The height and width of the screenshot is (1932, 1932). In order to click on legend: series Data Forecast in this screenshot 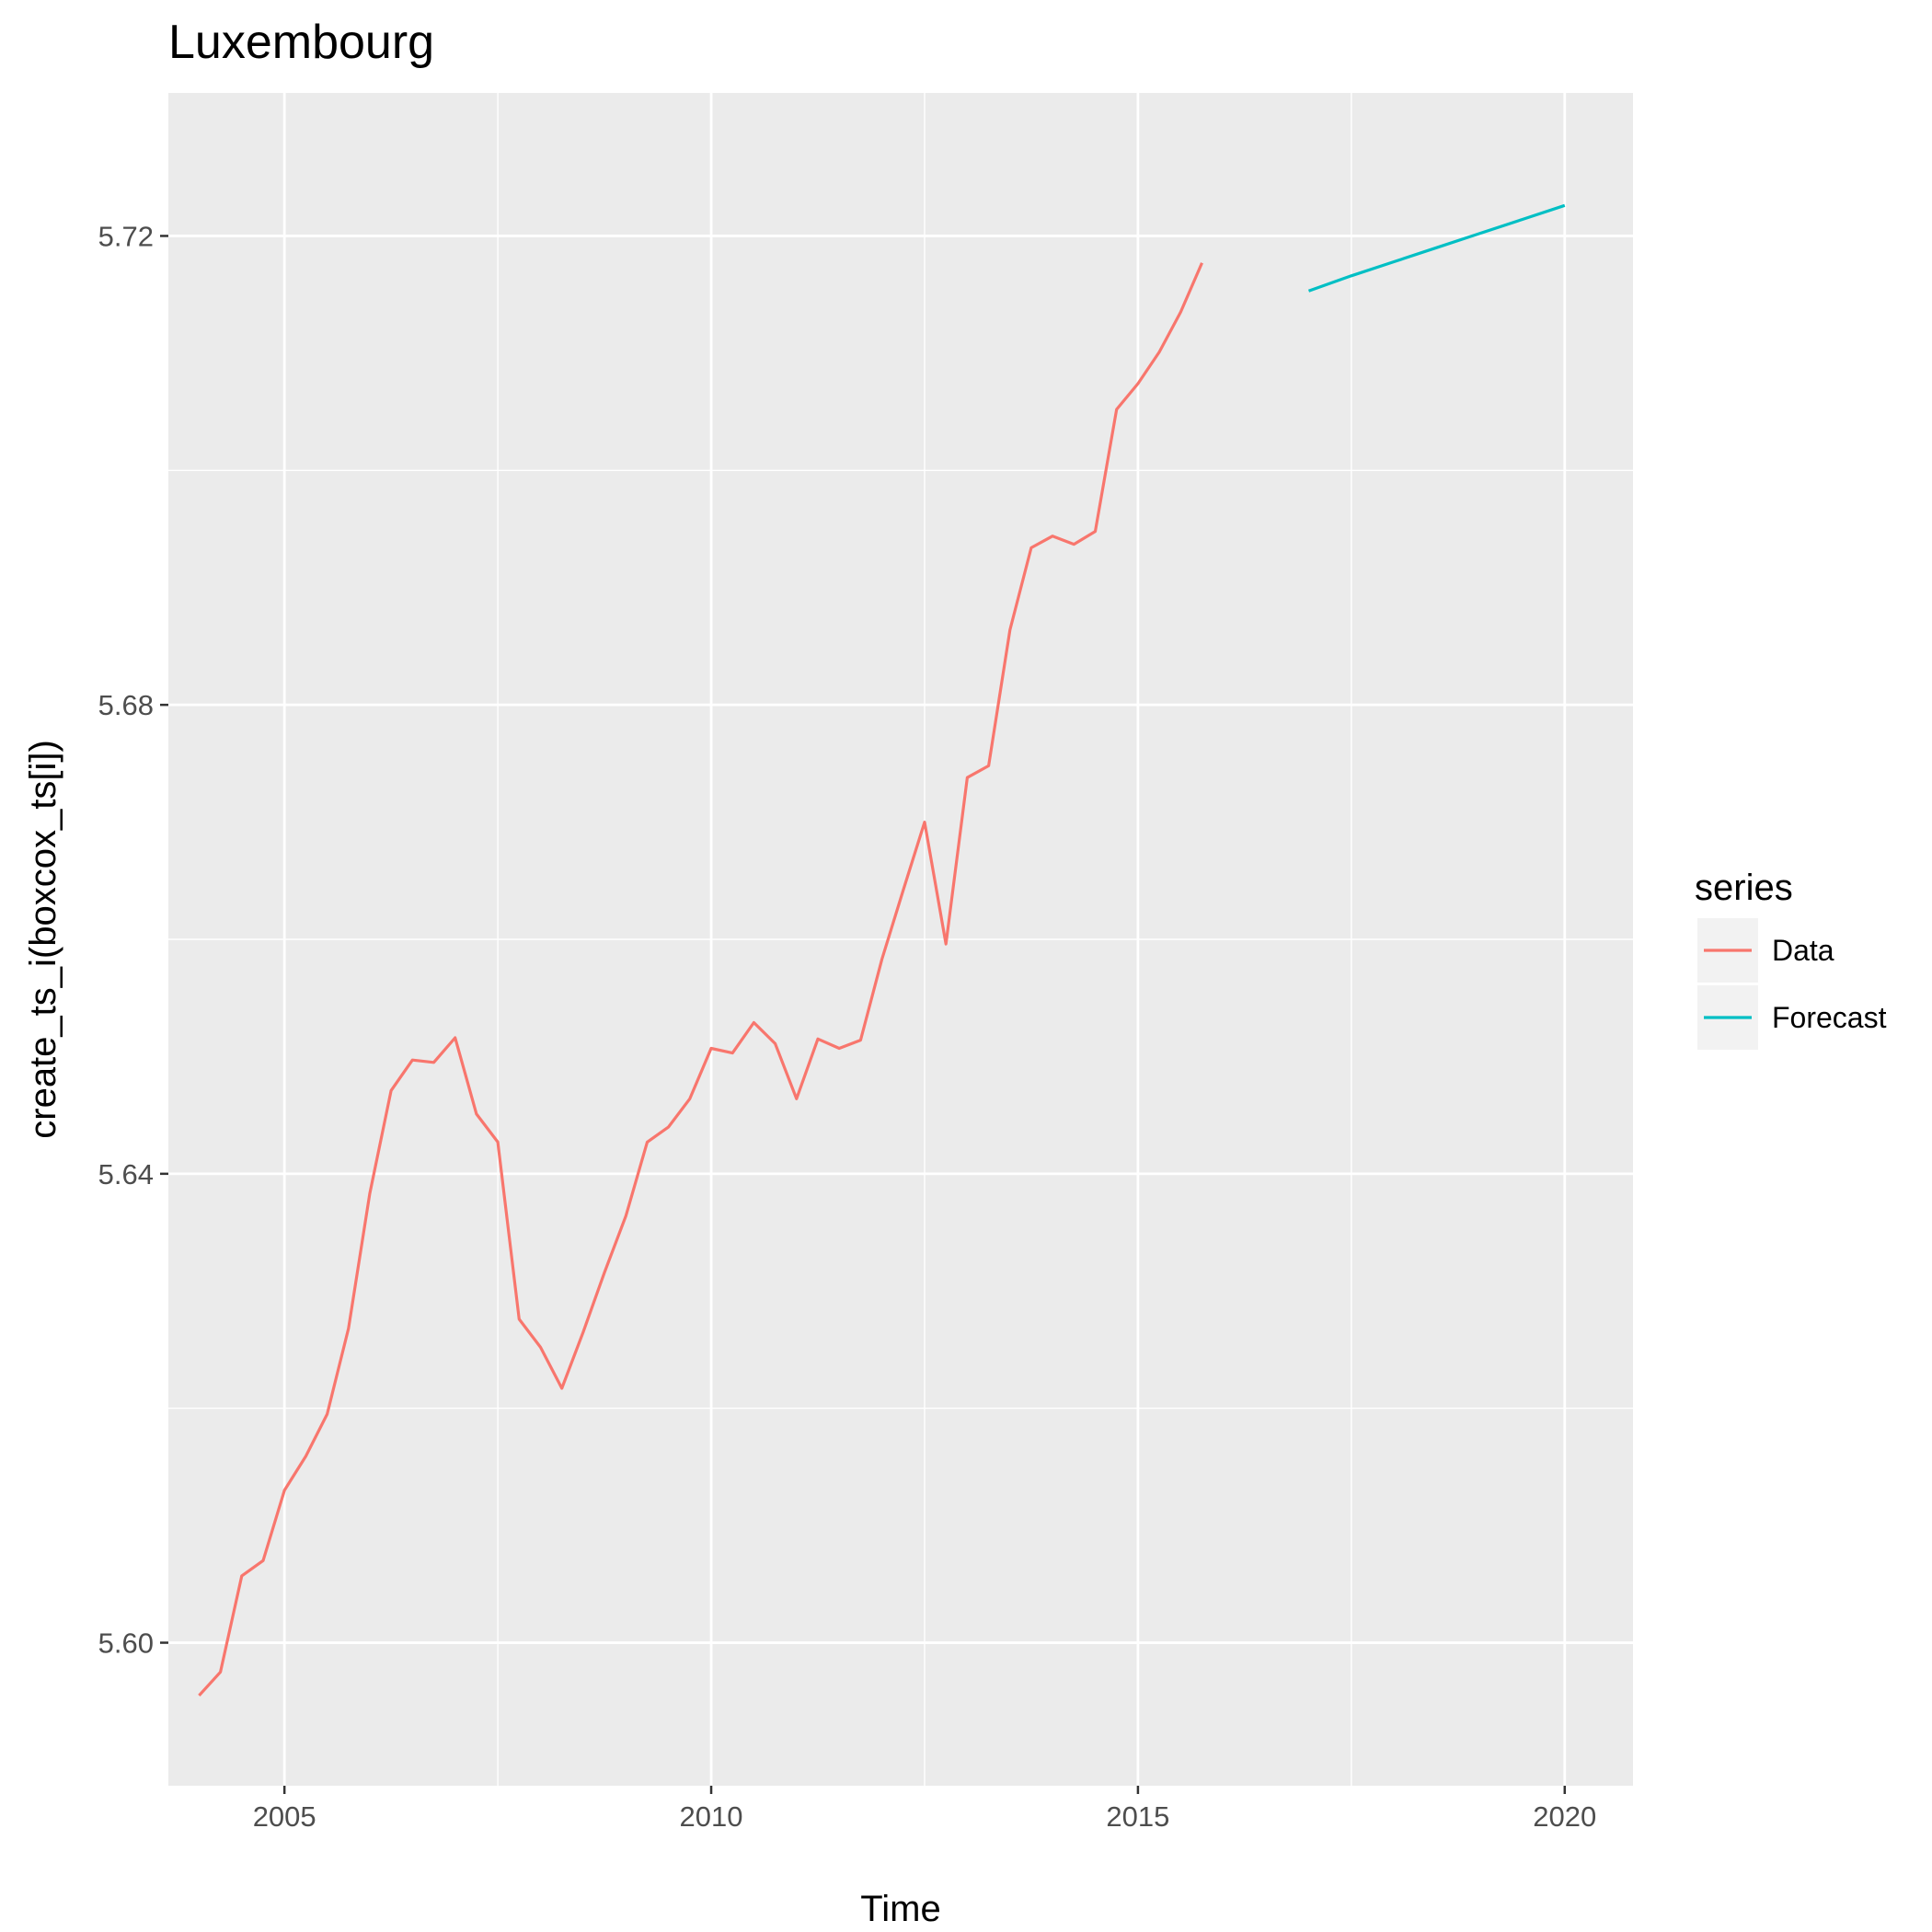, I will do `click(1791, 959)`.